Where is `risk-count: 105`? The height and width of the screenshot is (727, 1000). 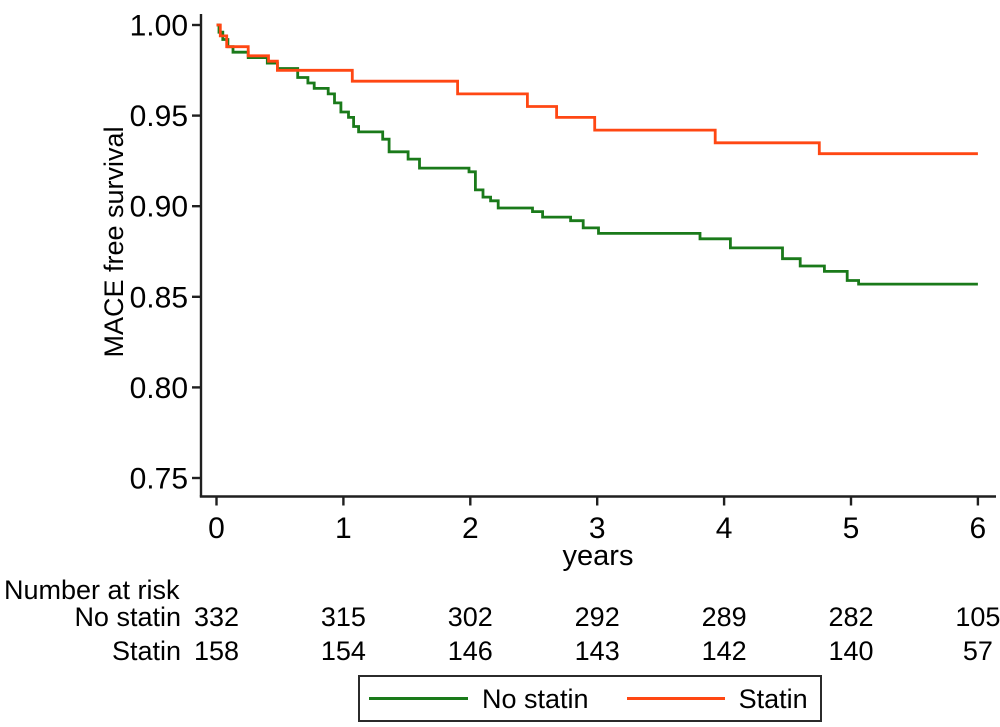 risk-count: 105 is located at coordinates (977, 617).